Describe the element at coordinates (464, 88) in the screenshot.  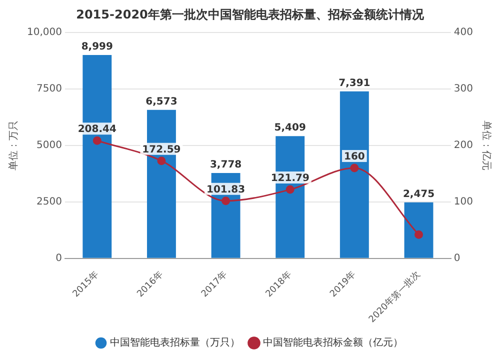
I see `y2-tick-label: 300` at that location.